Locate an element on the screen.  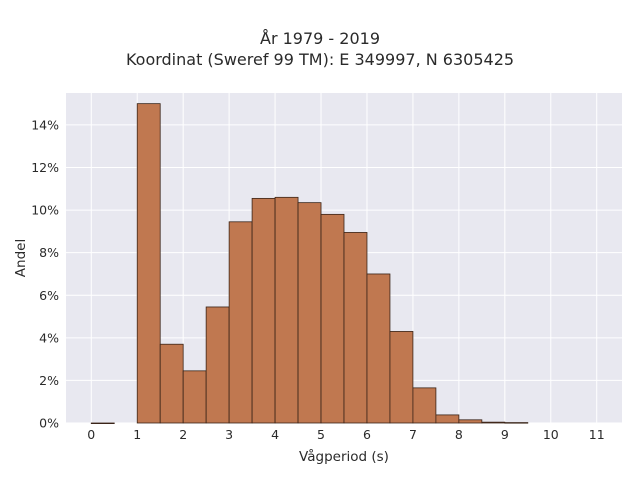
x-tick-label: 9 is located at coordinates (505, 434).